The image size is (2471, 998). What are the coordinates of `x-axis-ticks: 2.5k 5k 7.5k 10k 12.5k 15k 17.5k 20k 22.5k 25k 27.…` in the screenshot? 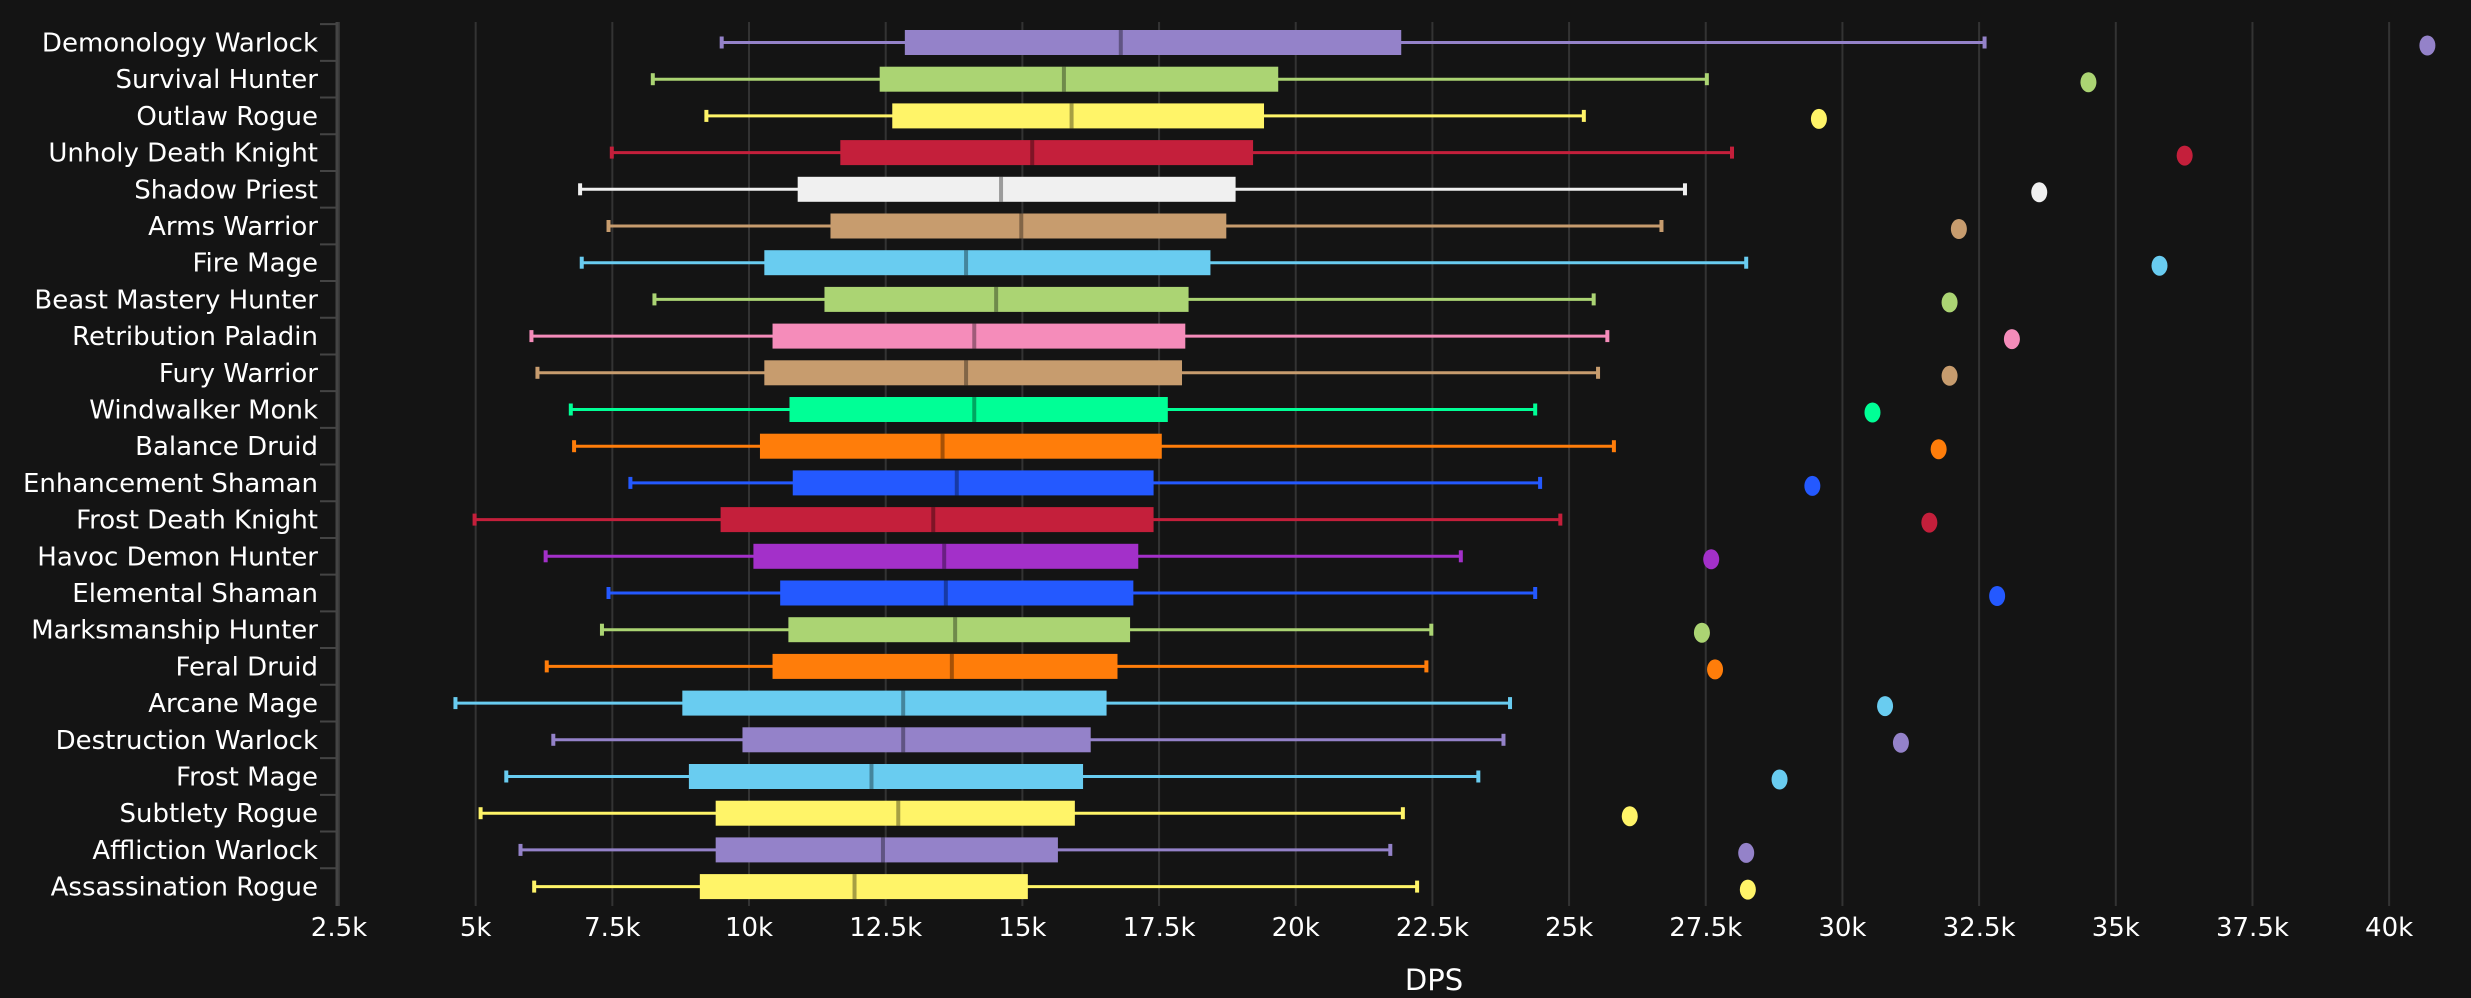 It's located at (1362, 928).